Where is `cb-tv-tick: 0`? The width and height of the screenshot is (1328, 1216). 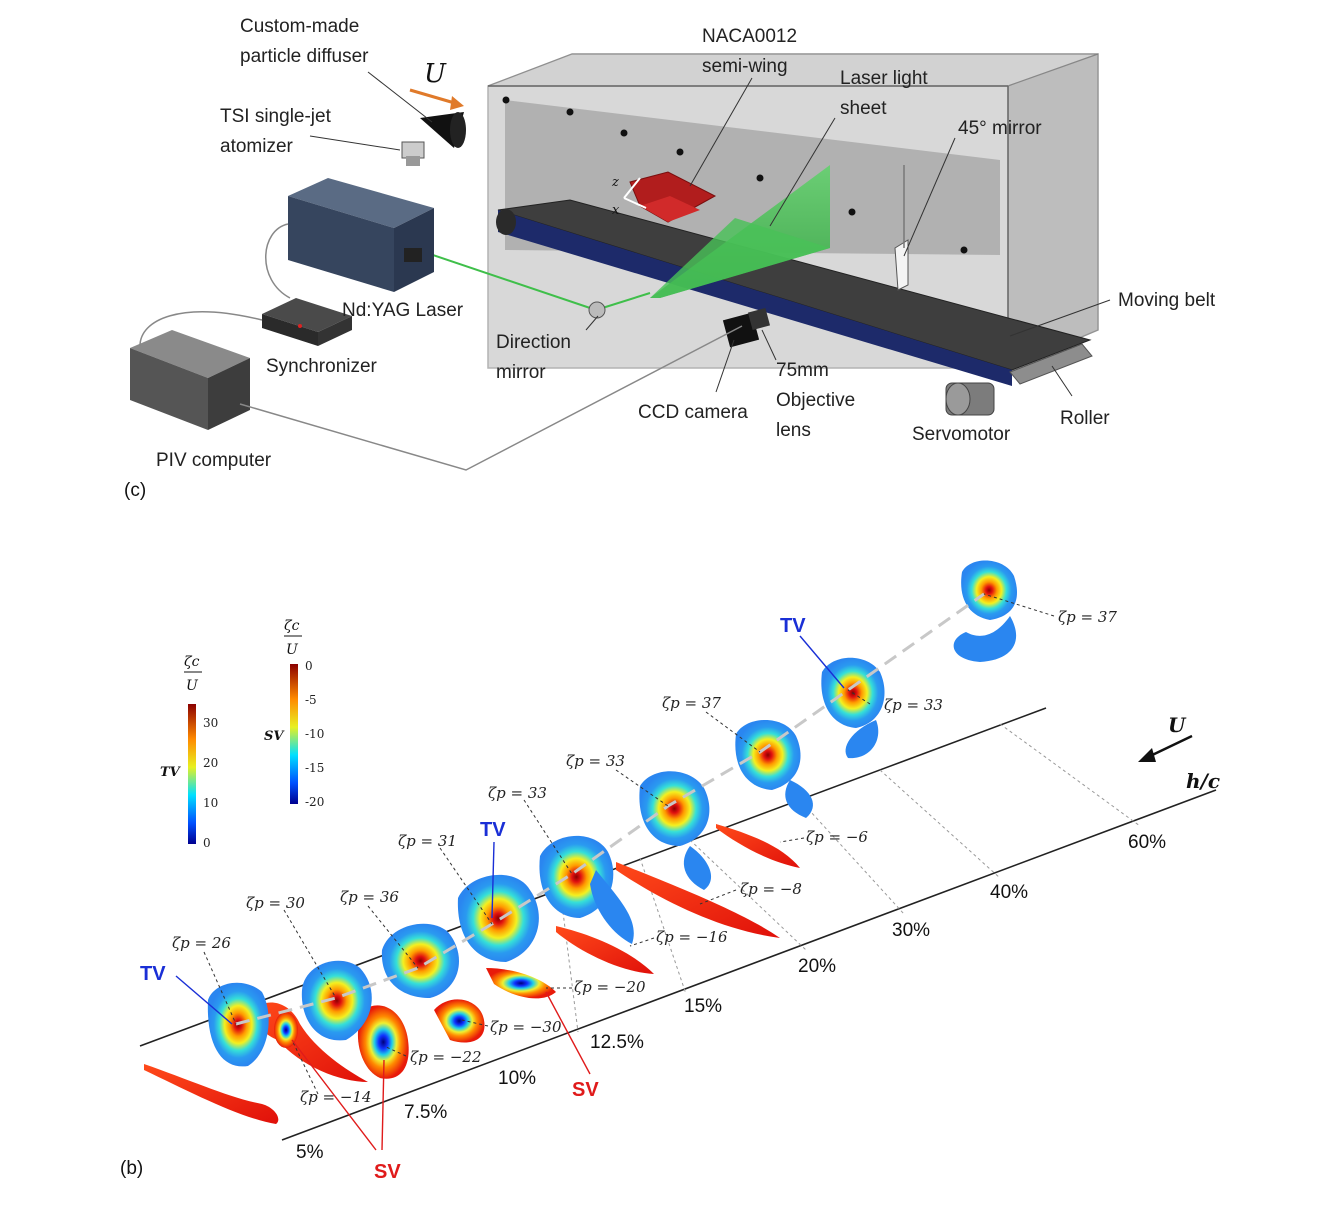
cb-tv-tick: 0 is located at coordinates (207, 843).